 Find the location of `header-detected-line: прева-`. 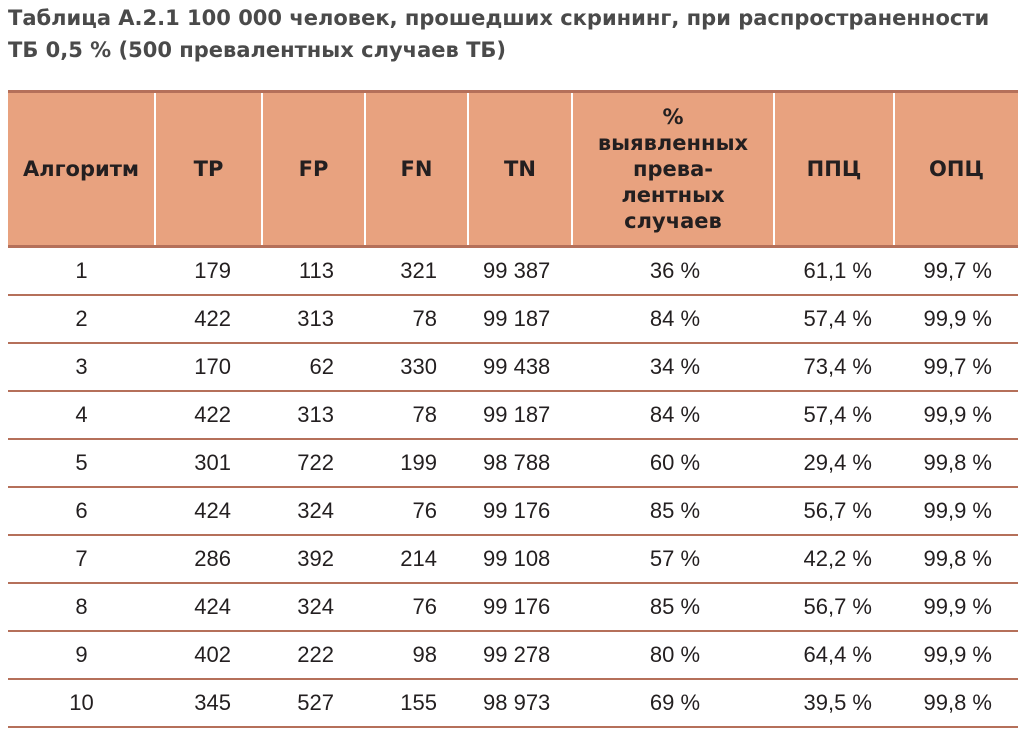

header-detected-line: прева- is located at coordinates (673, 169).